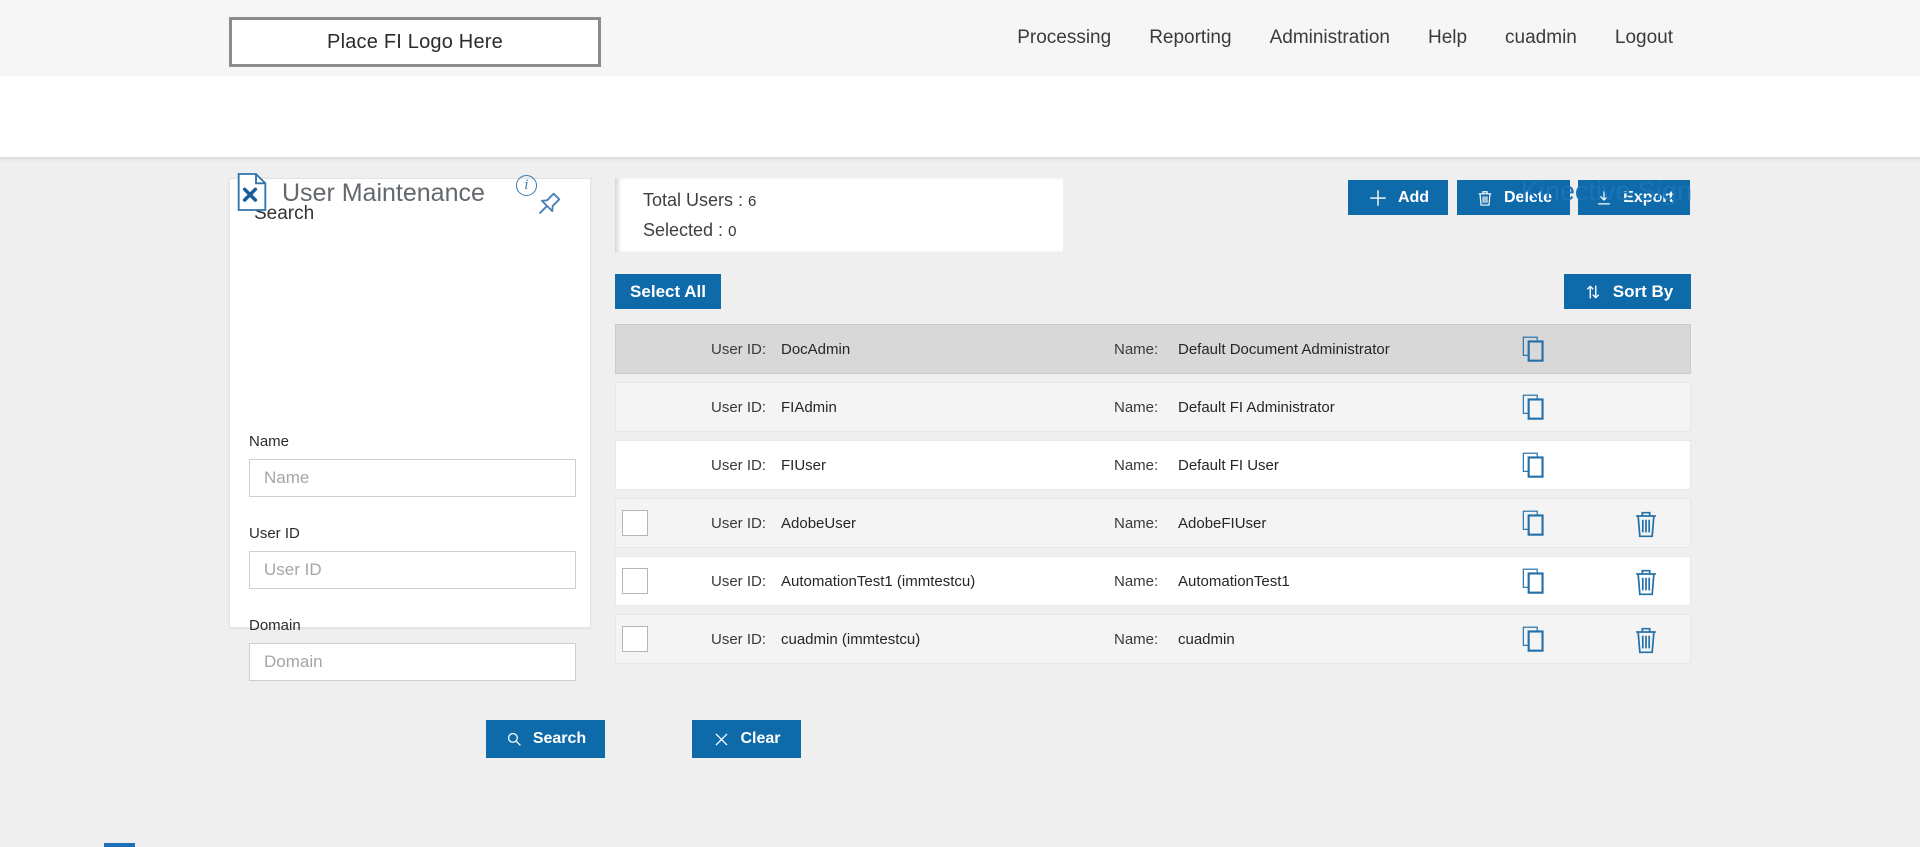 The height and width of the screenshot is (847, 1920). Describe the element at coordinates (275, 625) in the screenshot. I see `domain-field-label: Domain` at that location.